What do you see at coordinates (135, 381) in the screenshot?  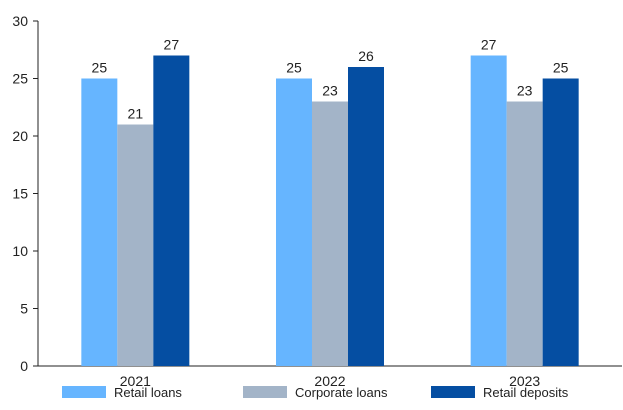 I see `x-tick-label: 2021` at bounding box center [135, 381].